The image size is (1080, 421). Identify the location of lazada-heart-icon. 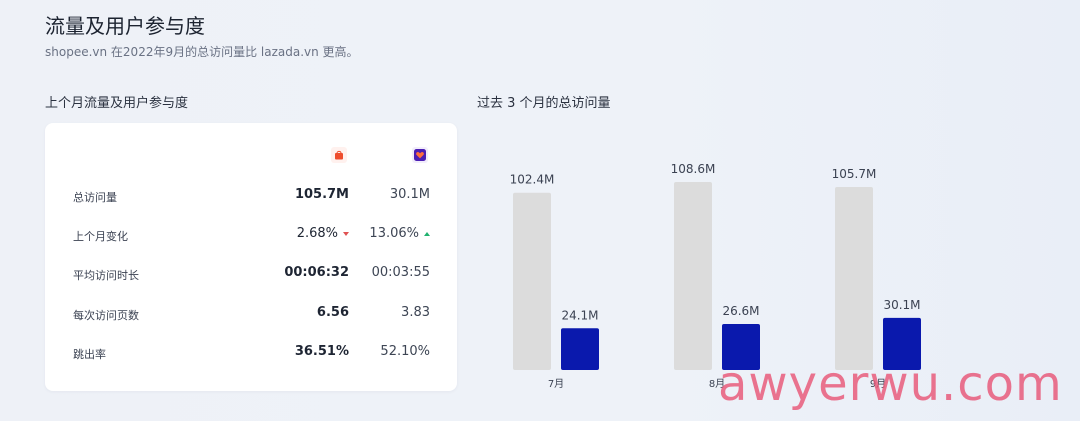
(420, 155).